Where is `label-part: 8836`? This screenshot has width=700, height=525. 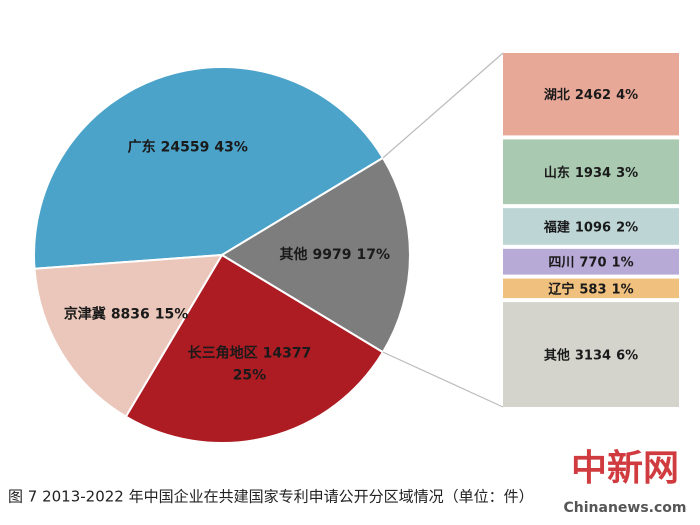 label-part: 8836 is located at coordinates (130, 314).